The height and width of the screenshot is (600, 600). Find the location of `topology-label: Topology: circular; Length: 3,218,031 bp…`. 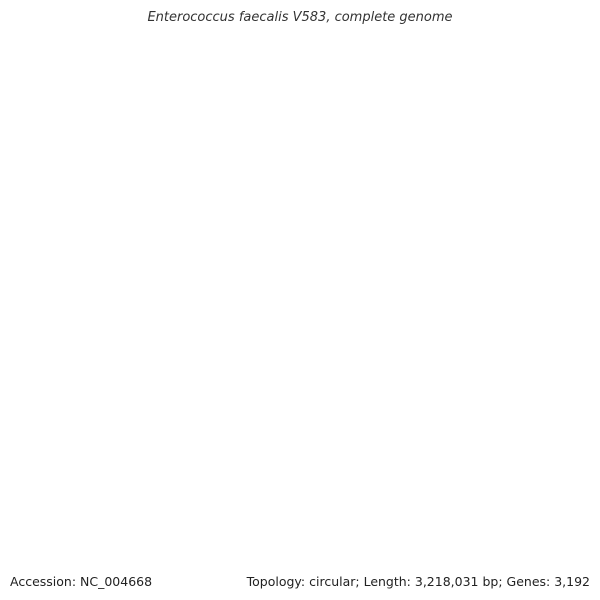

topology-label: Topology: circular; Length: 3,218,031 bp… is located at coordinates (418, 581).